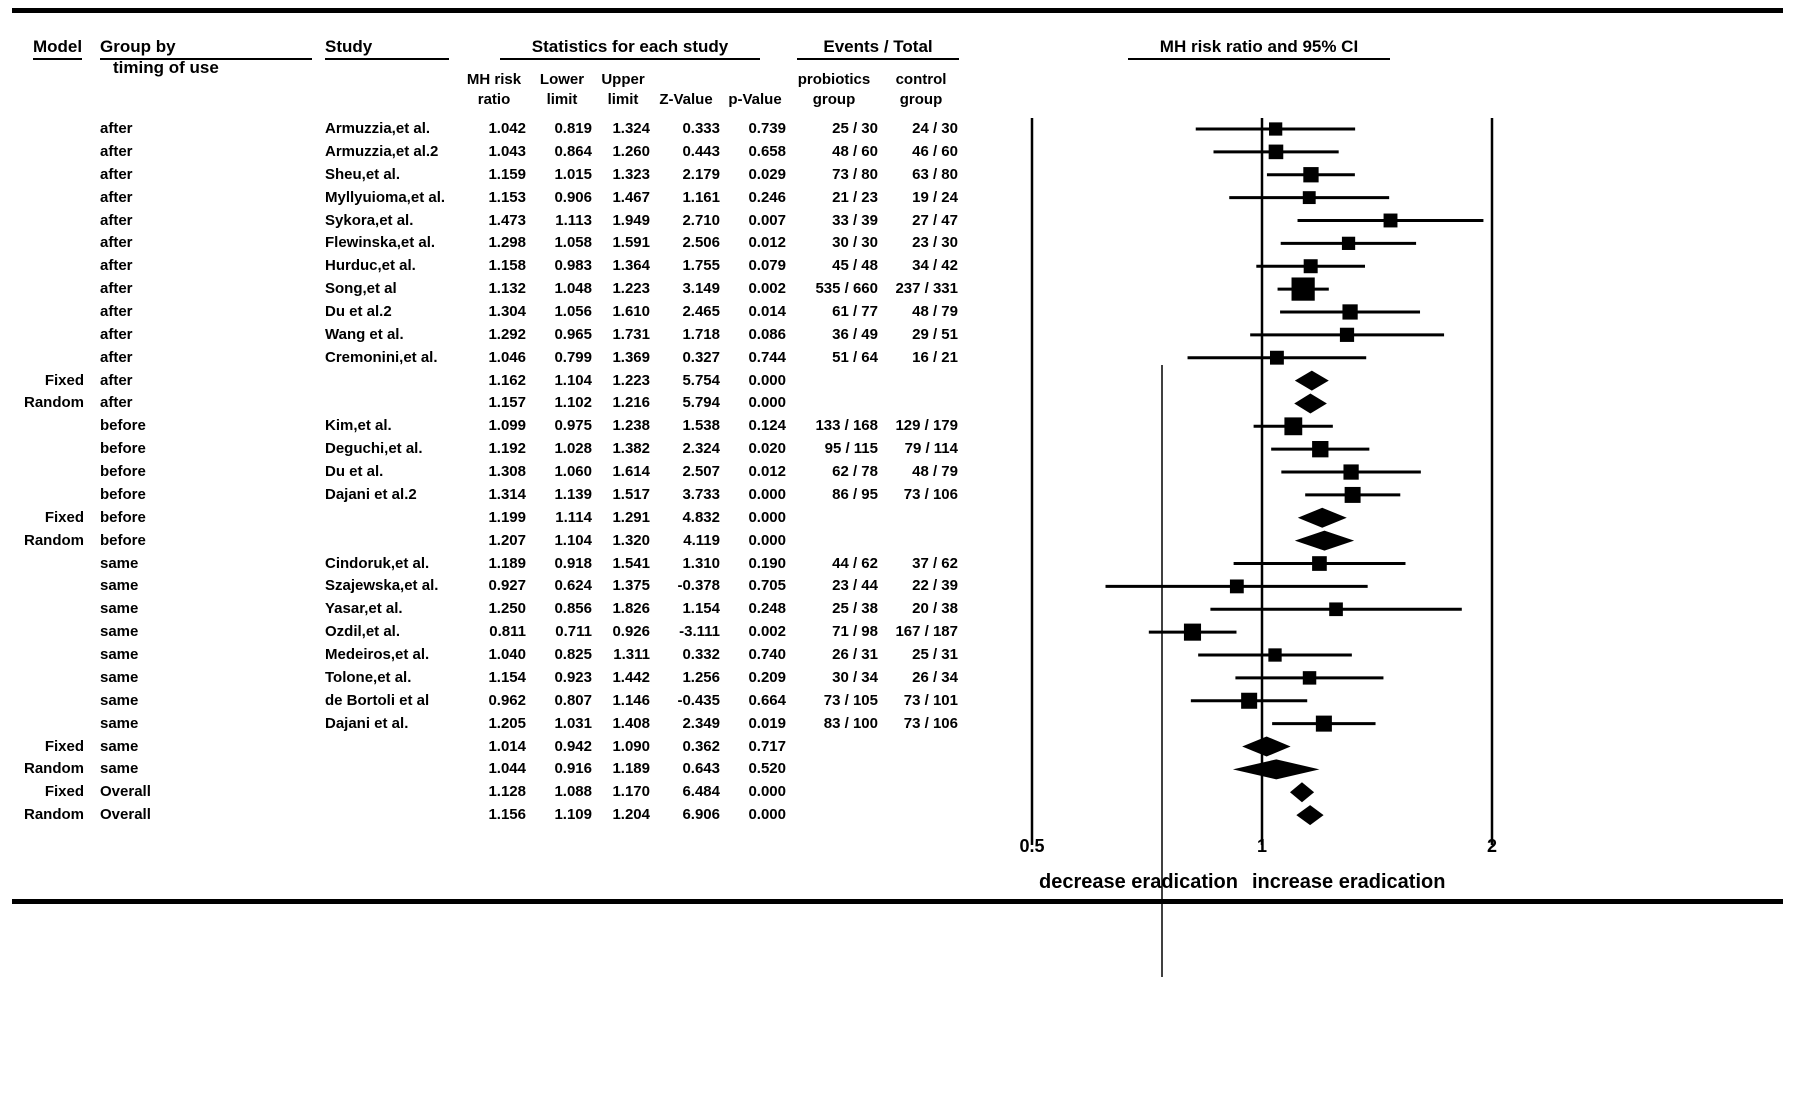 The image size is (1795, 1117). Describe the element at coordinates (767, 472) in the screenshot. I see `cell-p-value: 0.012` at that location.